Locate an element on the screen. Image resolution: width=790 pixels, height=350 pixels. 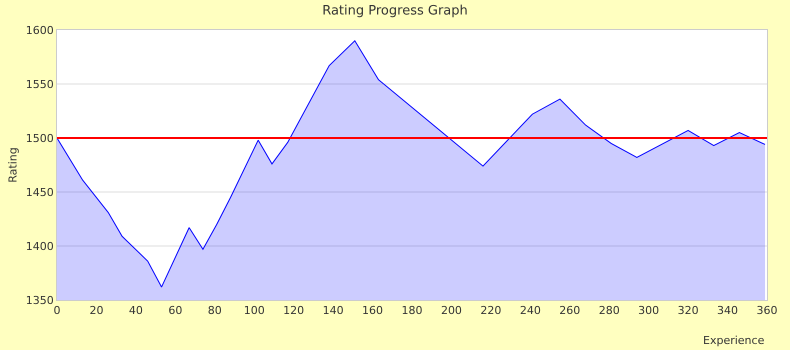
x-tick-label: 200 is located at coordinates (451, 311).